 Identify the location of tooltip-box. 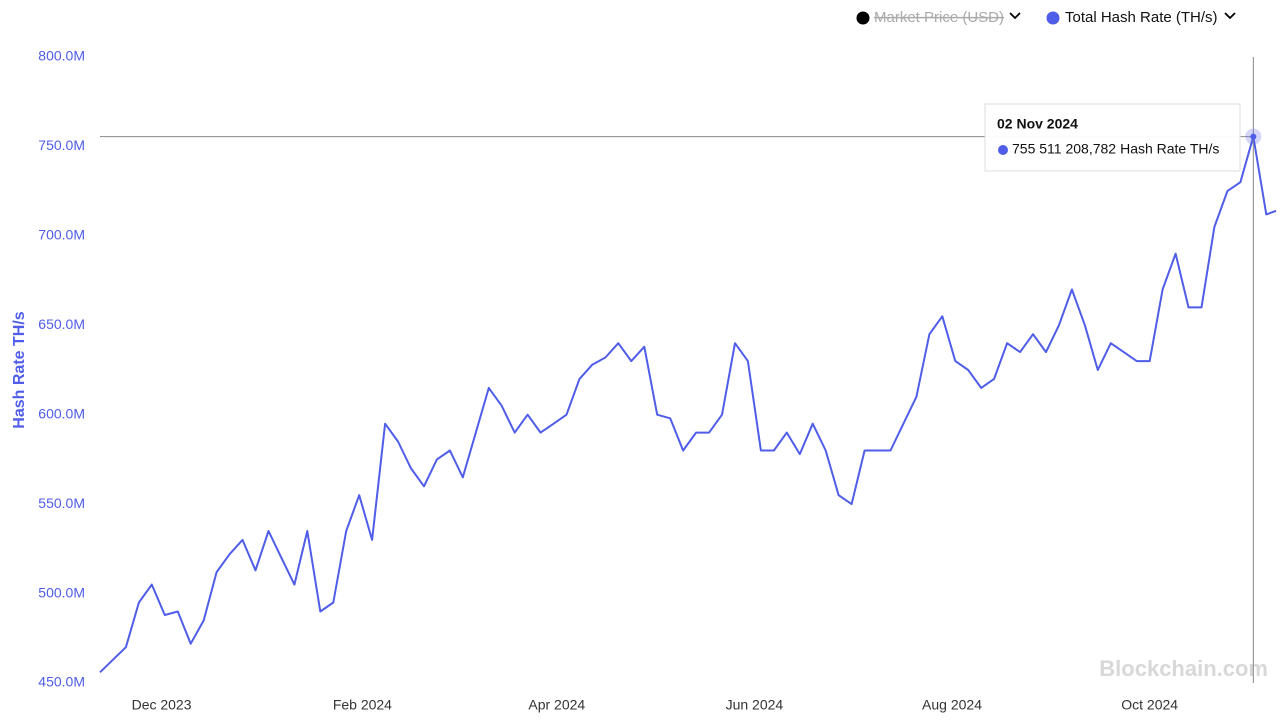
(1112, 137).